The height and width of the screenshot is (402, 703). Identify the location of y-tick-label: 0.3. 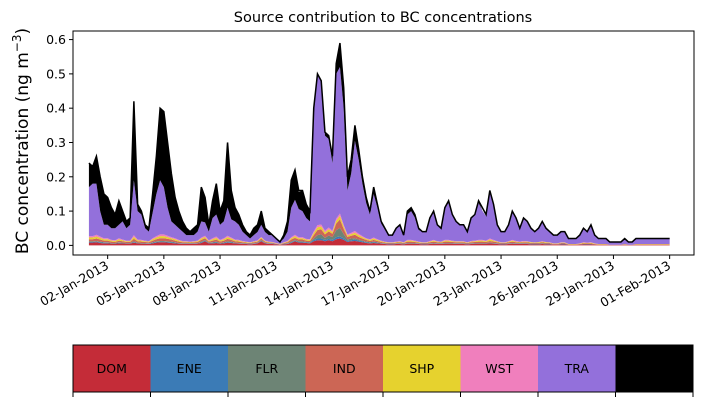
(56, 142).